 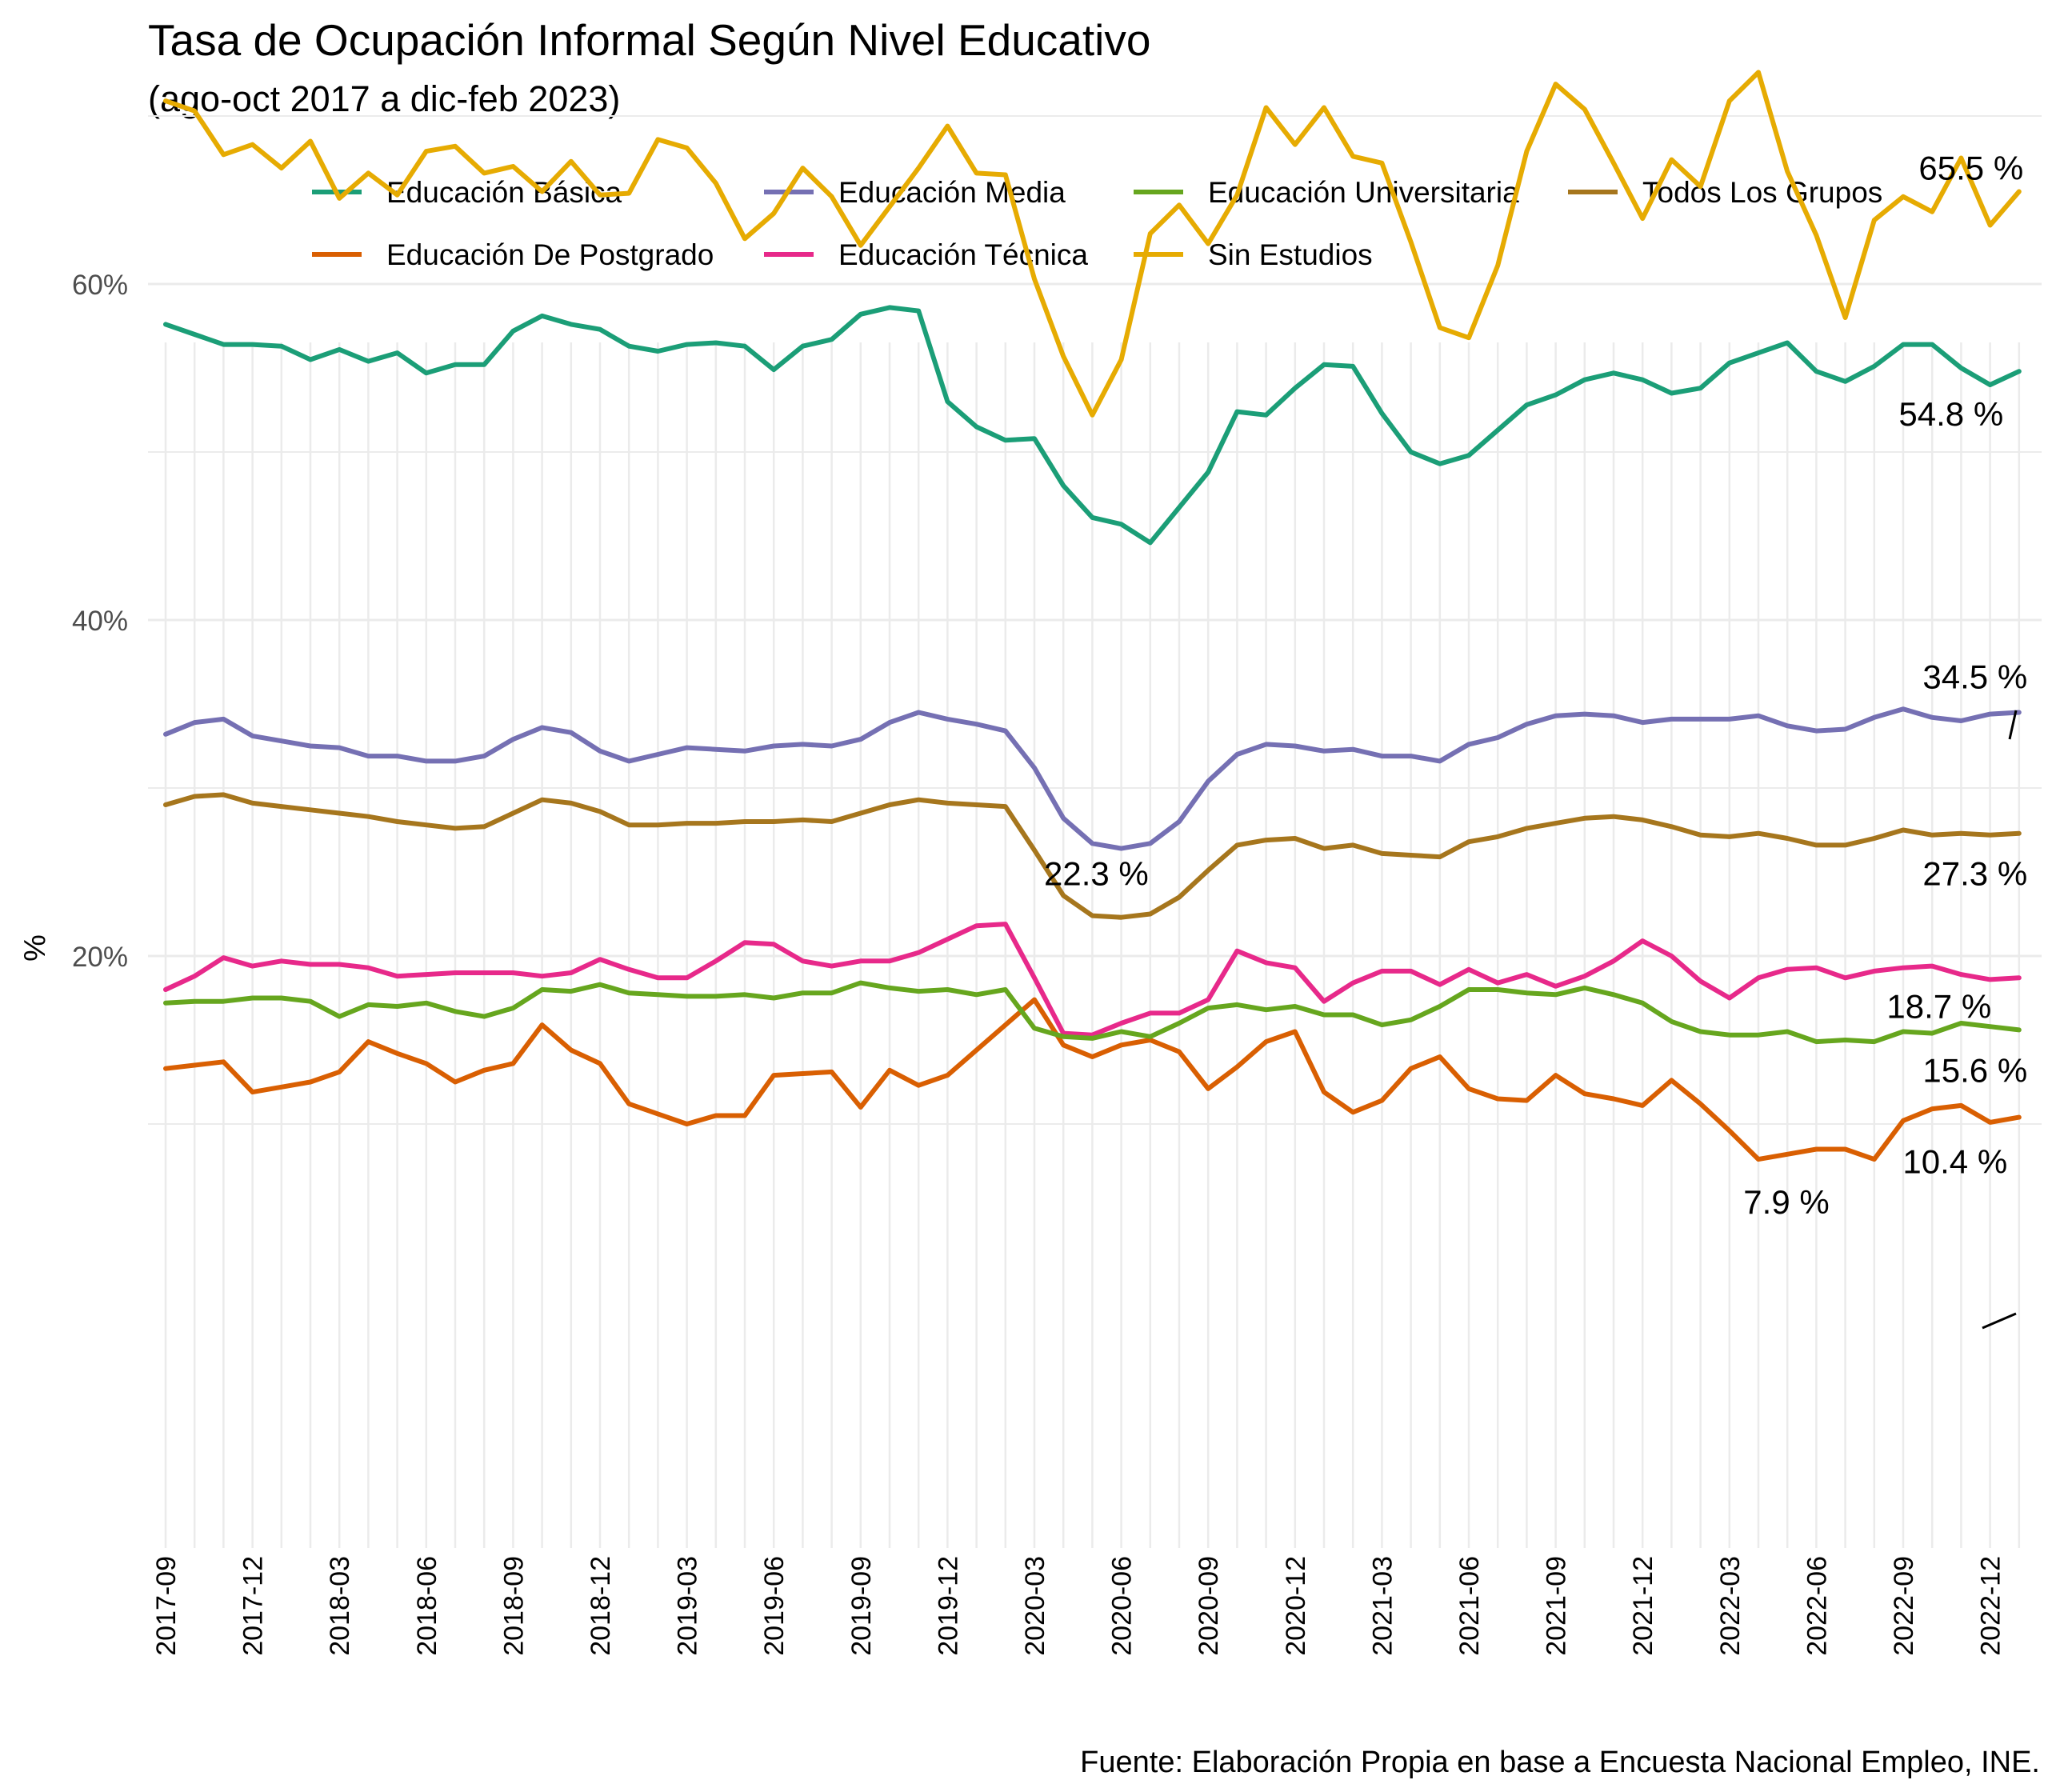 What do you see at coordinates (340, 1606) in the screenshot?
I see `x-tick-label: 2018-03` at bounding box center [340, 1606].